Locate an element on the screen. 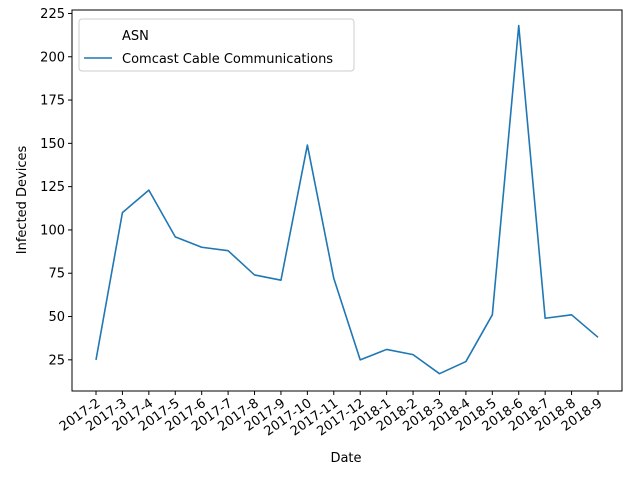  y-tick-label: 50 is located at coordinates (56, 317).